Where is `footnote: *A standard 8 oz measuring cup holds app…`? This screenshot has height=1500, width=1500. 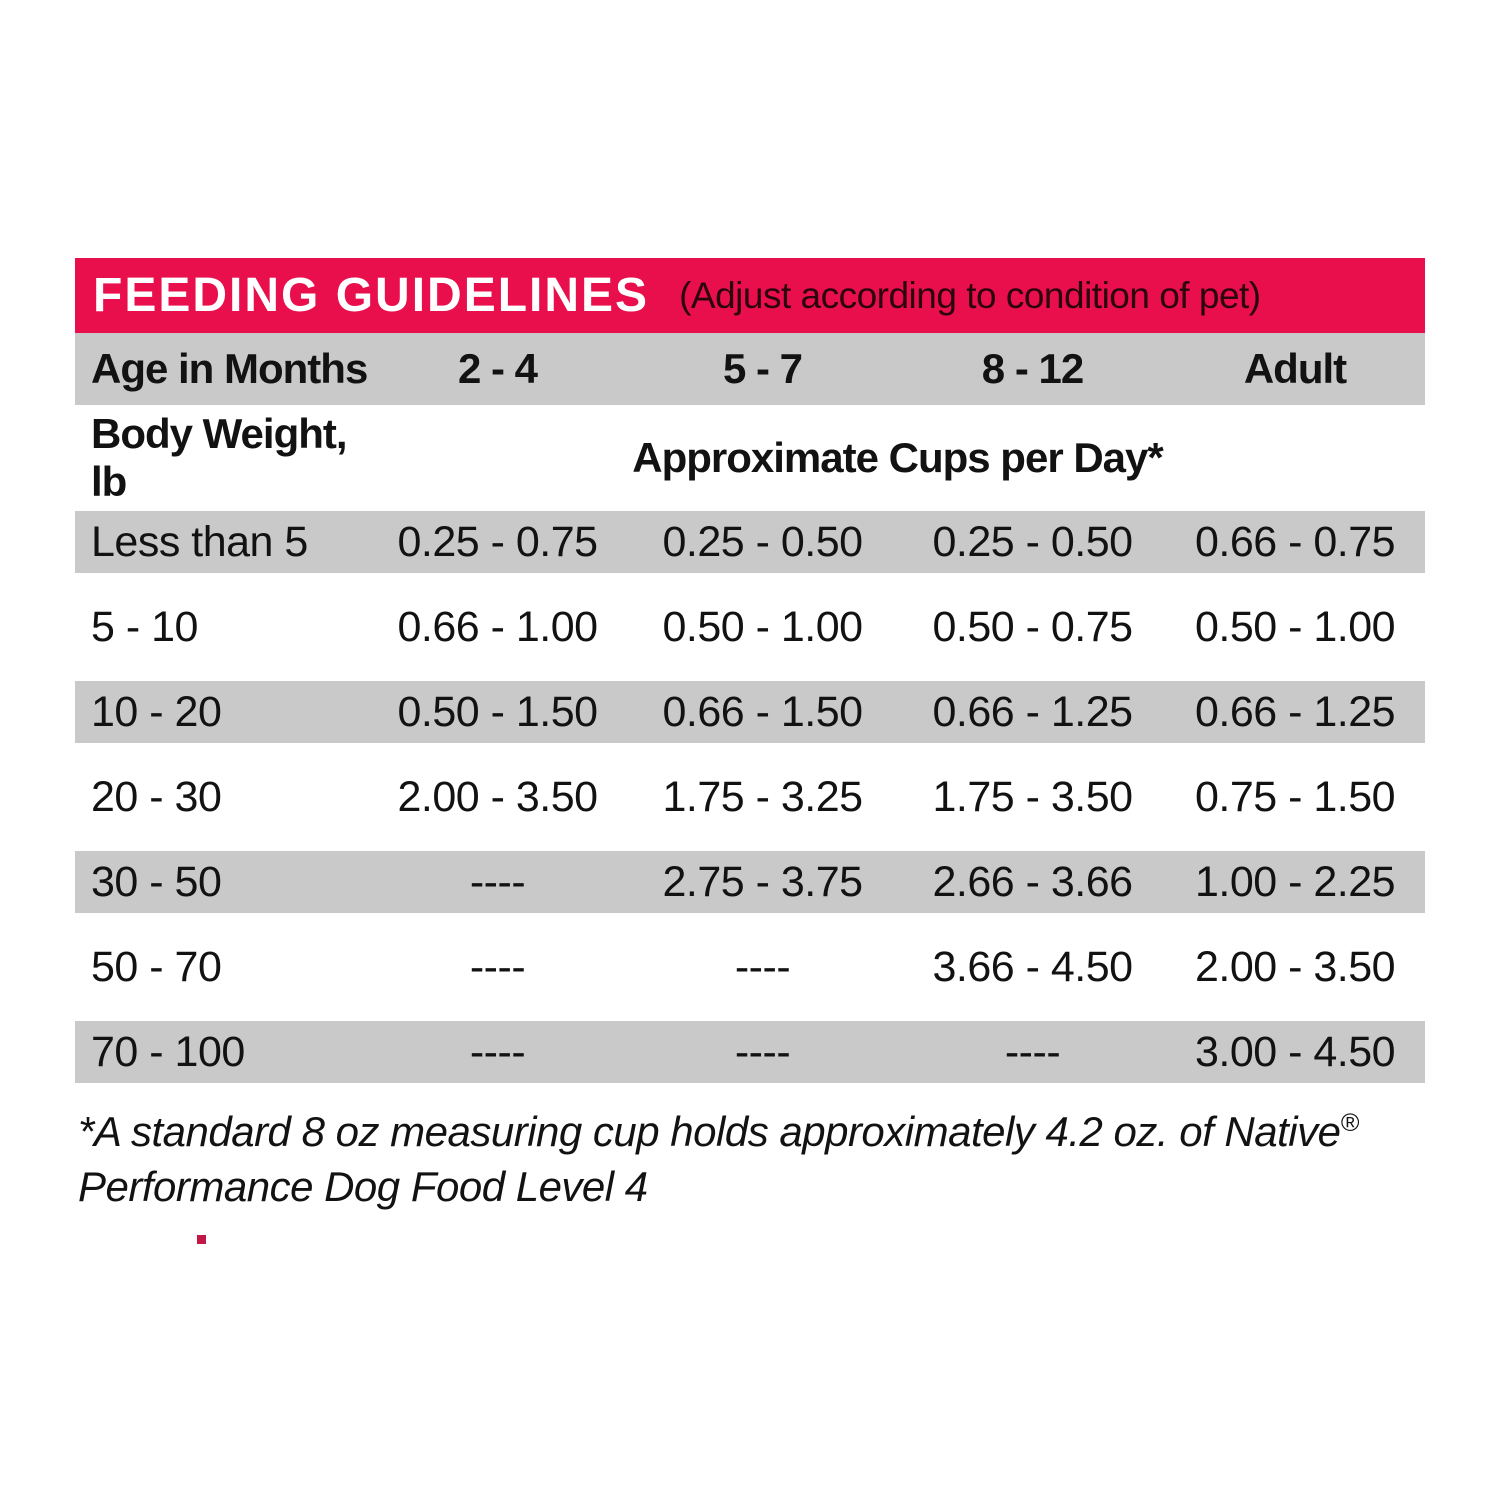
footnote: *A standard 8 oz measuring cup holds app… is located at coordinates (743, 1155).